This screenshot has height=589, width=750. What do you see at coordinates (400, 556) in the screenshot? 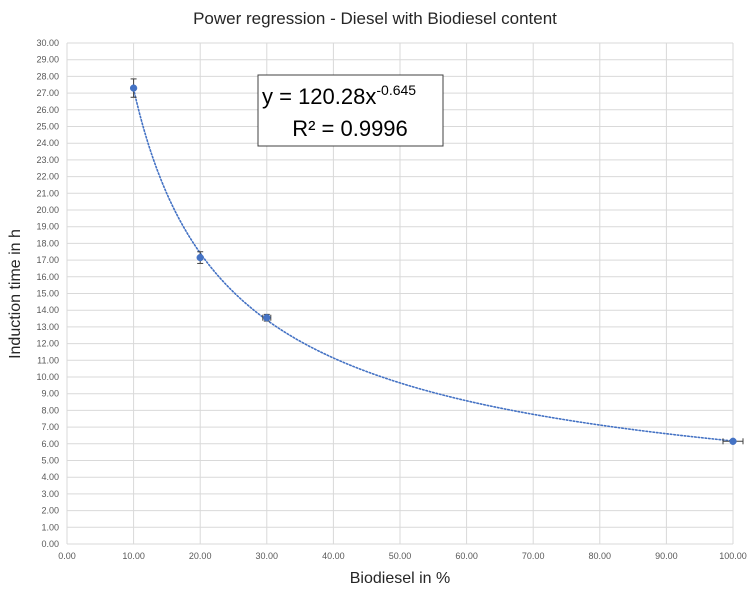
I see `x-tick-label: 50.00` at bounding box center [400, 556].